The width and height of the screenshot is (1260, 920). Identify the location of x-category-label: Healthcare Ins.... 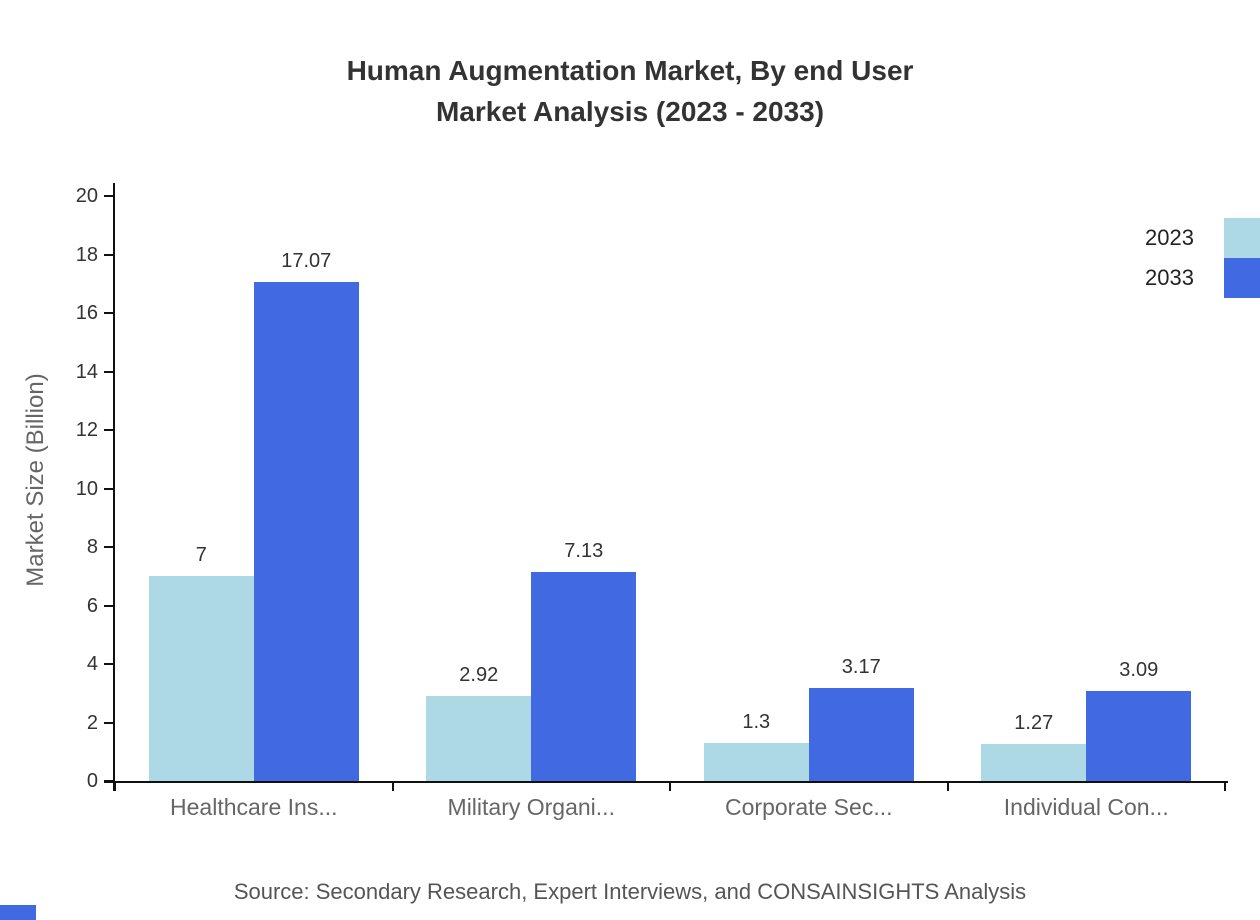
(254, 807).